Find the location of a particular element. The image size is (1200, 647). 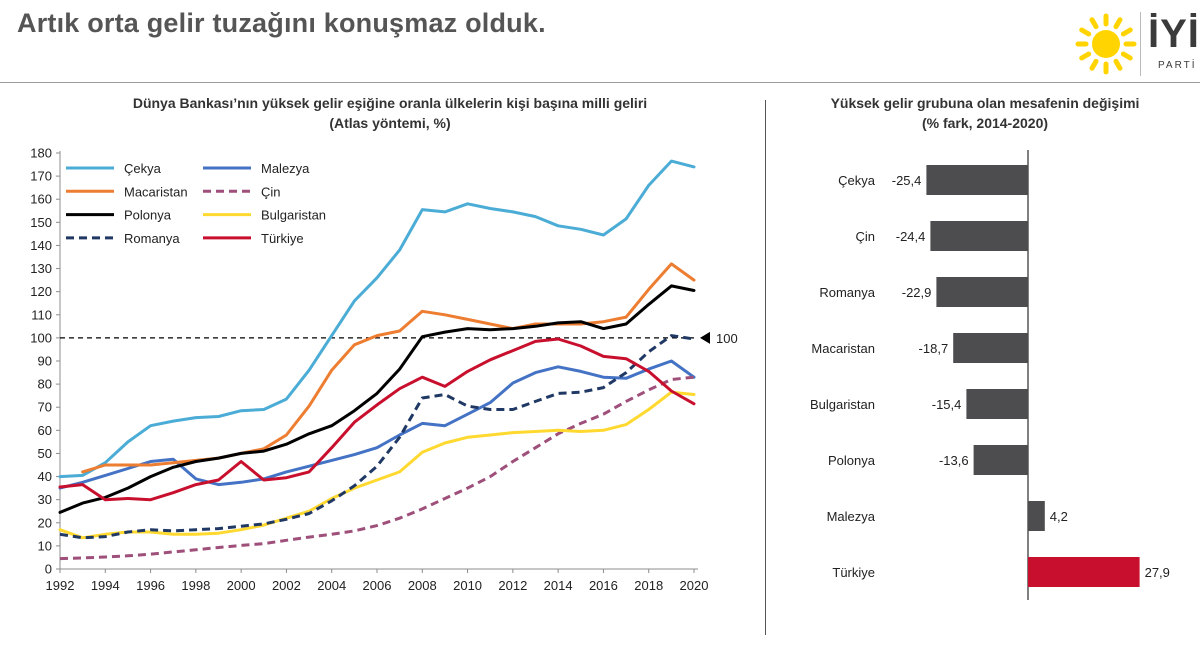

legend-item-malezya: Malezya is located at coordinates (256, 168).